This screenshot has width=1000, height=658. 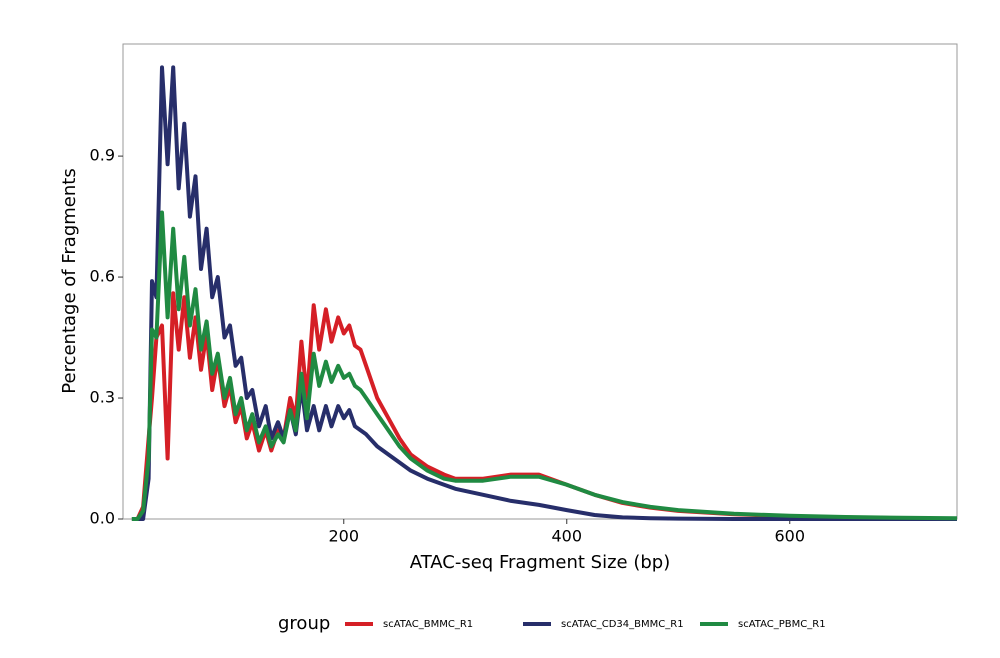 What do you see at coordinates (102, 155) in the screenshot?
I see `y-tick-label: 0.9` at bounding box center [102, 155].